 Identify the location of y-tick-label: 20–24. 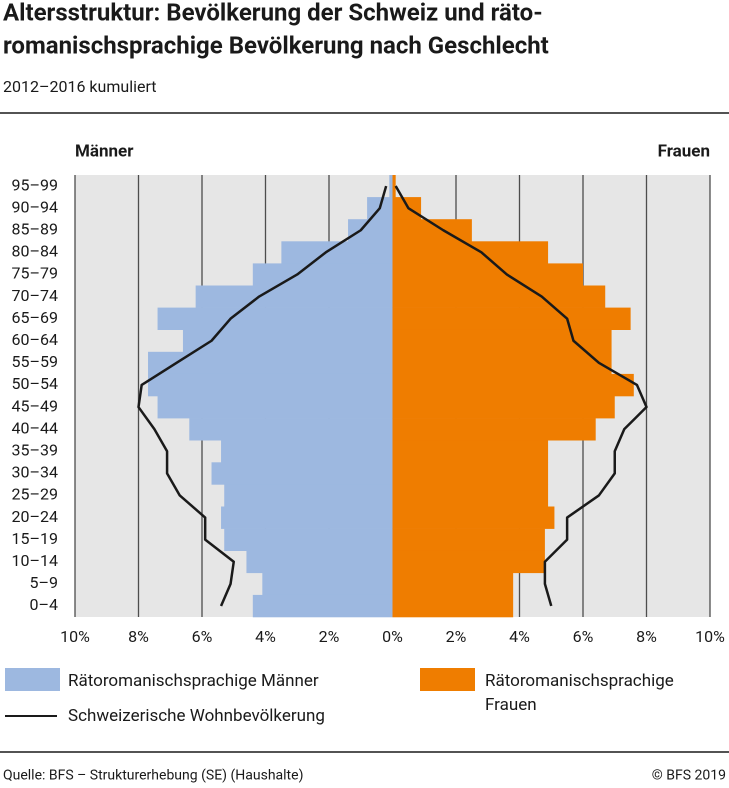
(35, 516).